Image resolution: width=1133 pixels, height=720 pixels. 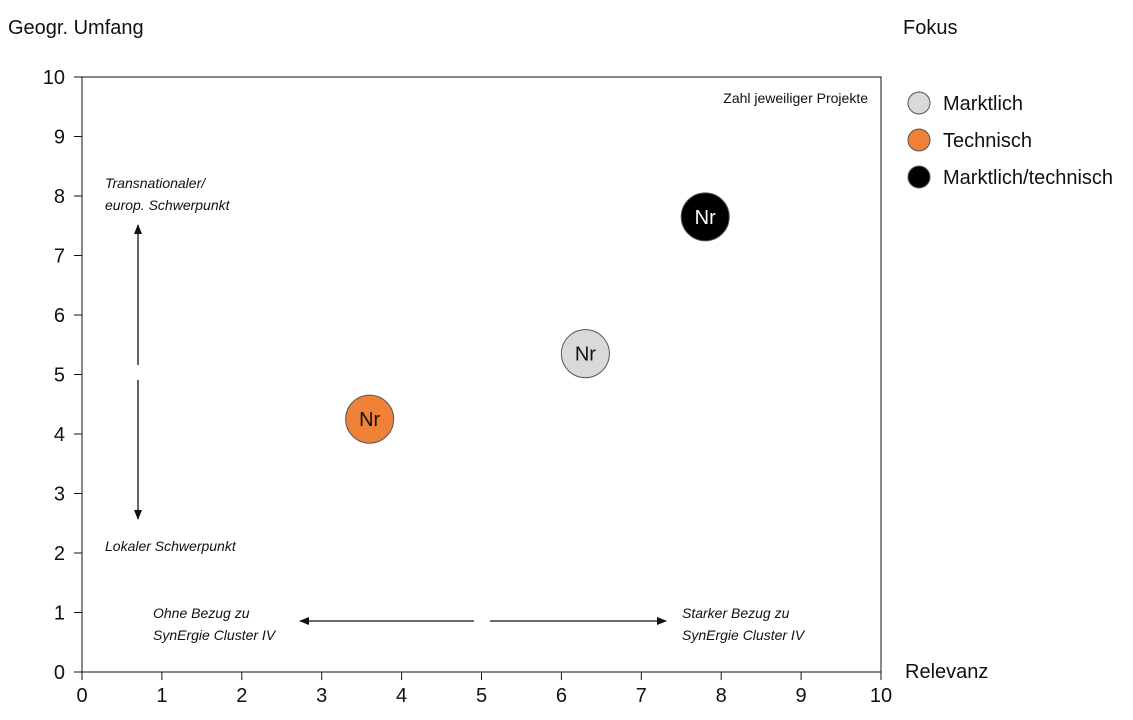 I want to click on y-tick-label: 9, so click(x=59, y=138).